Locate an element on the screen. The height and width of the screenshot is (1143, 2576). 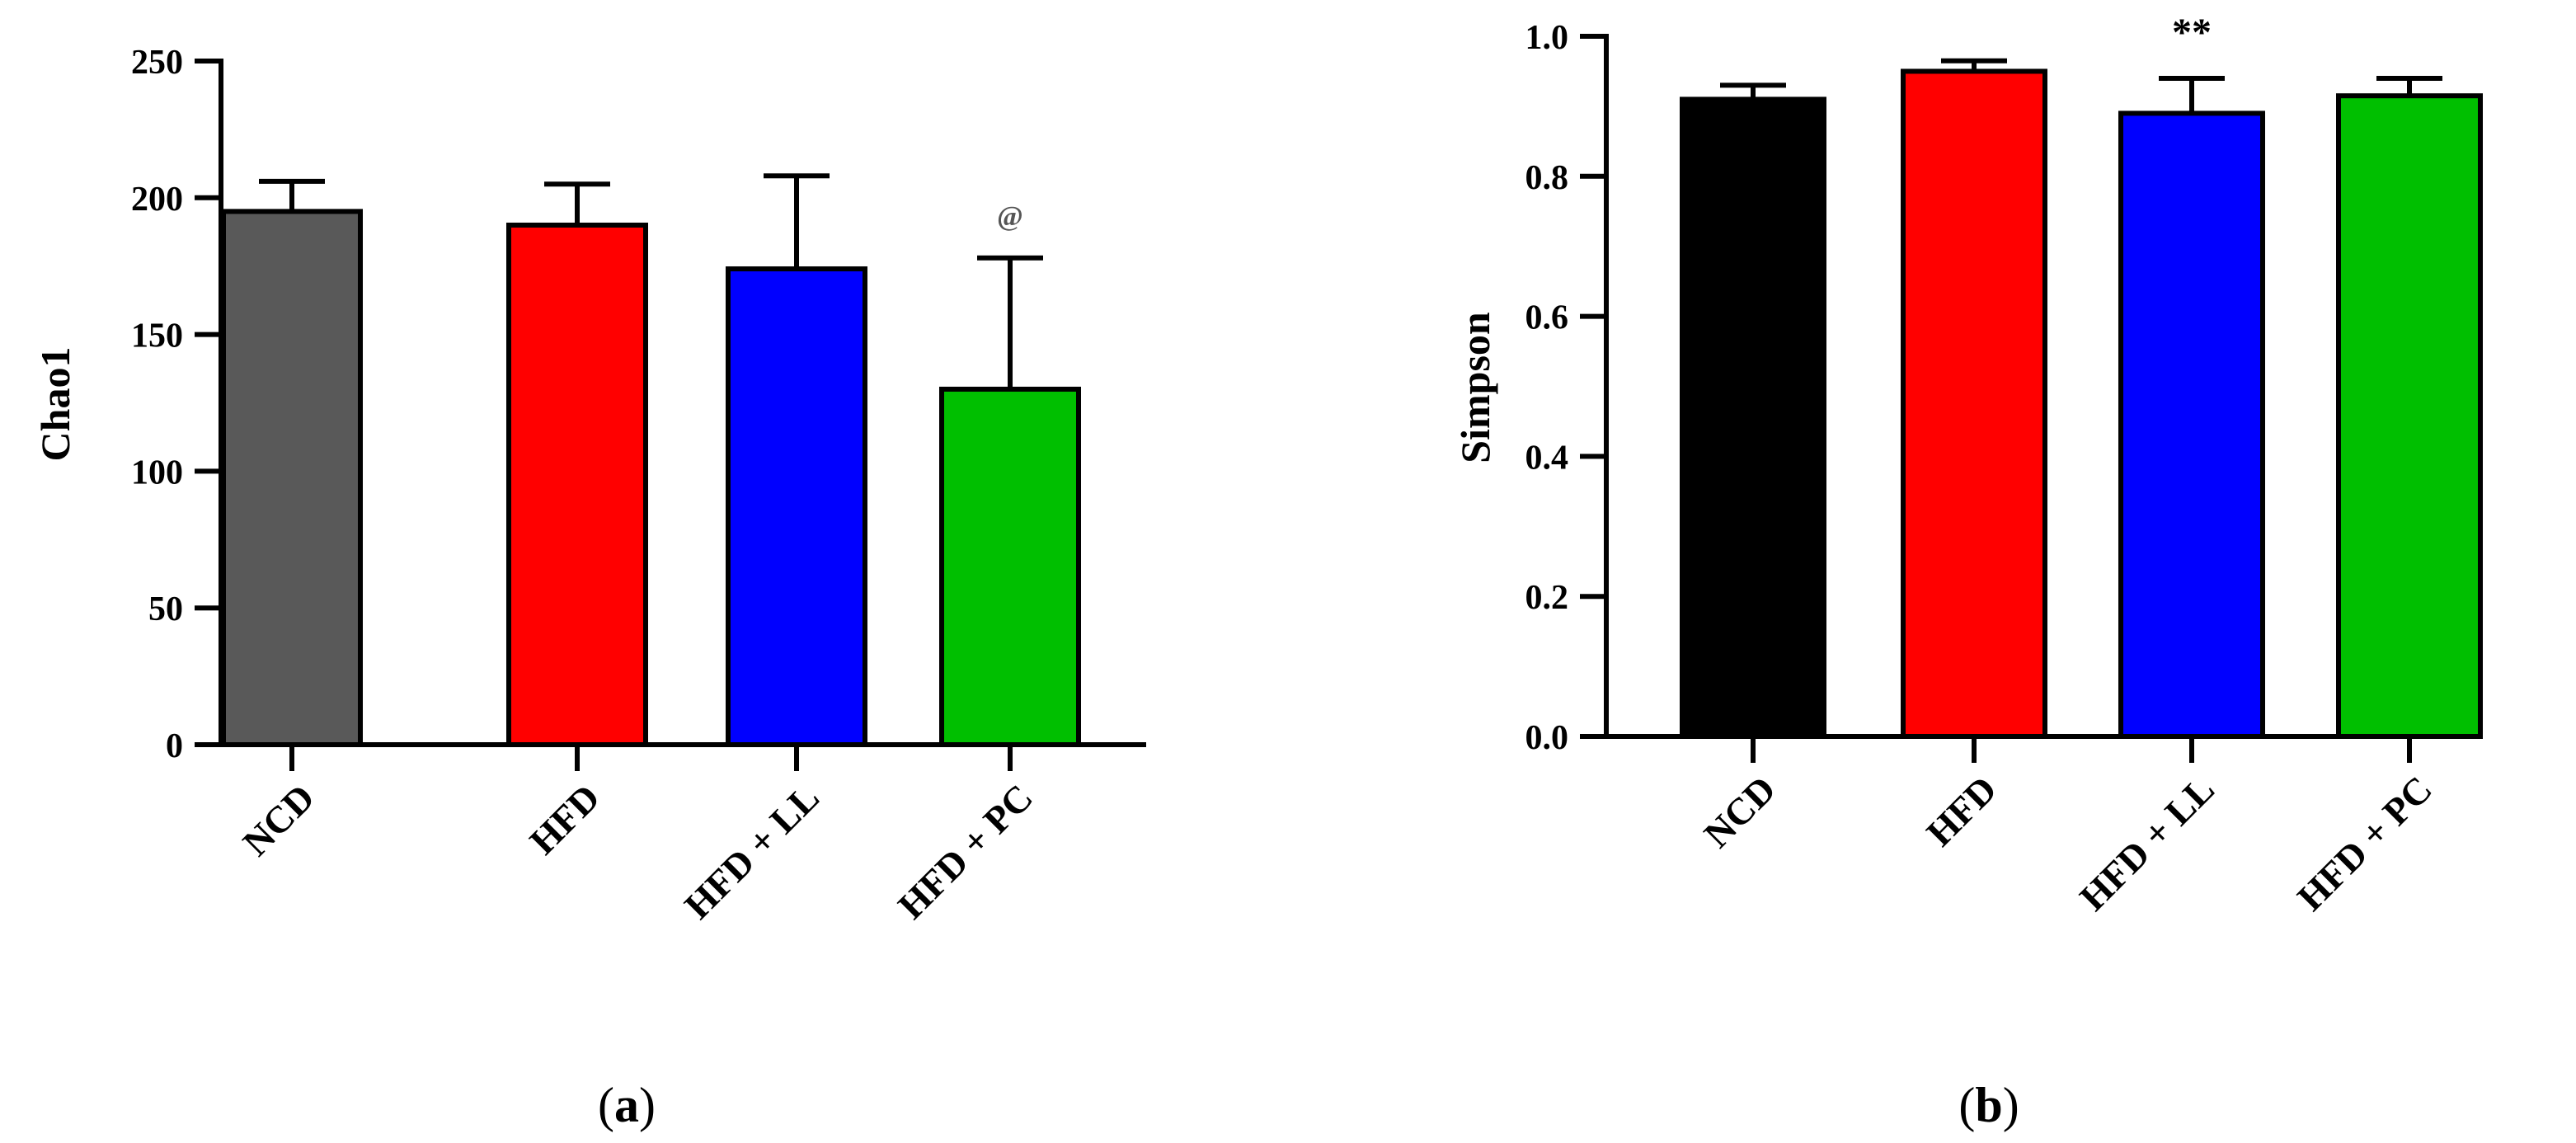
panel-label: (a) is located at coordinates (627, 1105).